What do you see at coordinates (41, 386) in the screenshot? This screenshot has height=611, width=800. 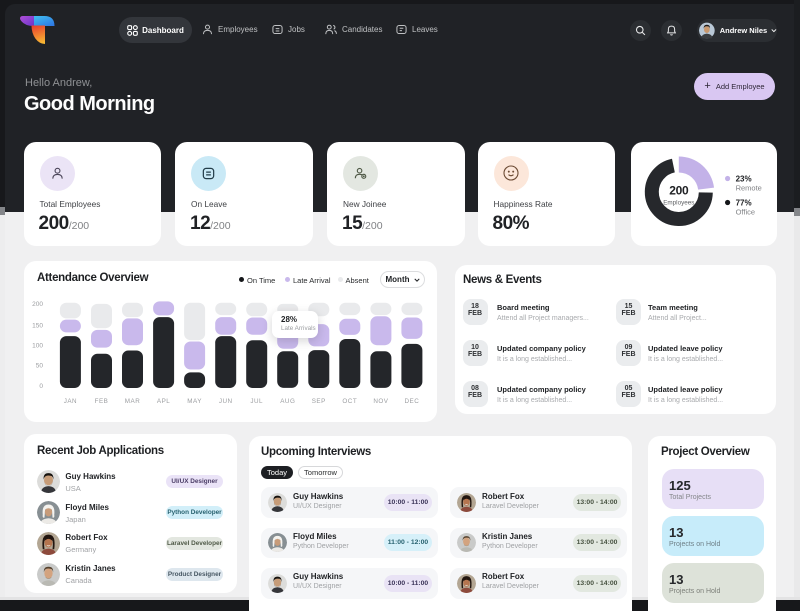 I see `svg-text: 0` at bounding box center [41, 386].